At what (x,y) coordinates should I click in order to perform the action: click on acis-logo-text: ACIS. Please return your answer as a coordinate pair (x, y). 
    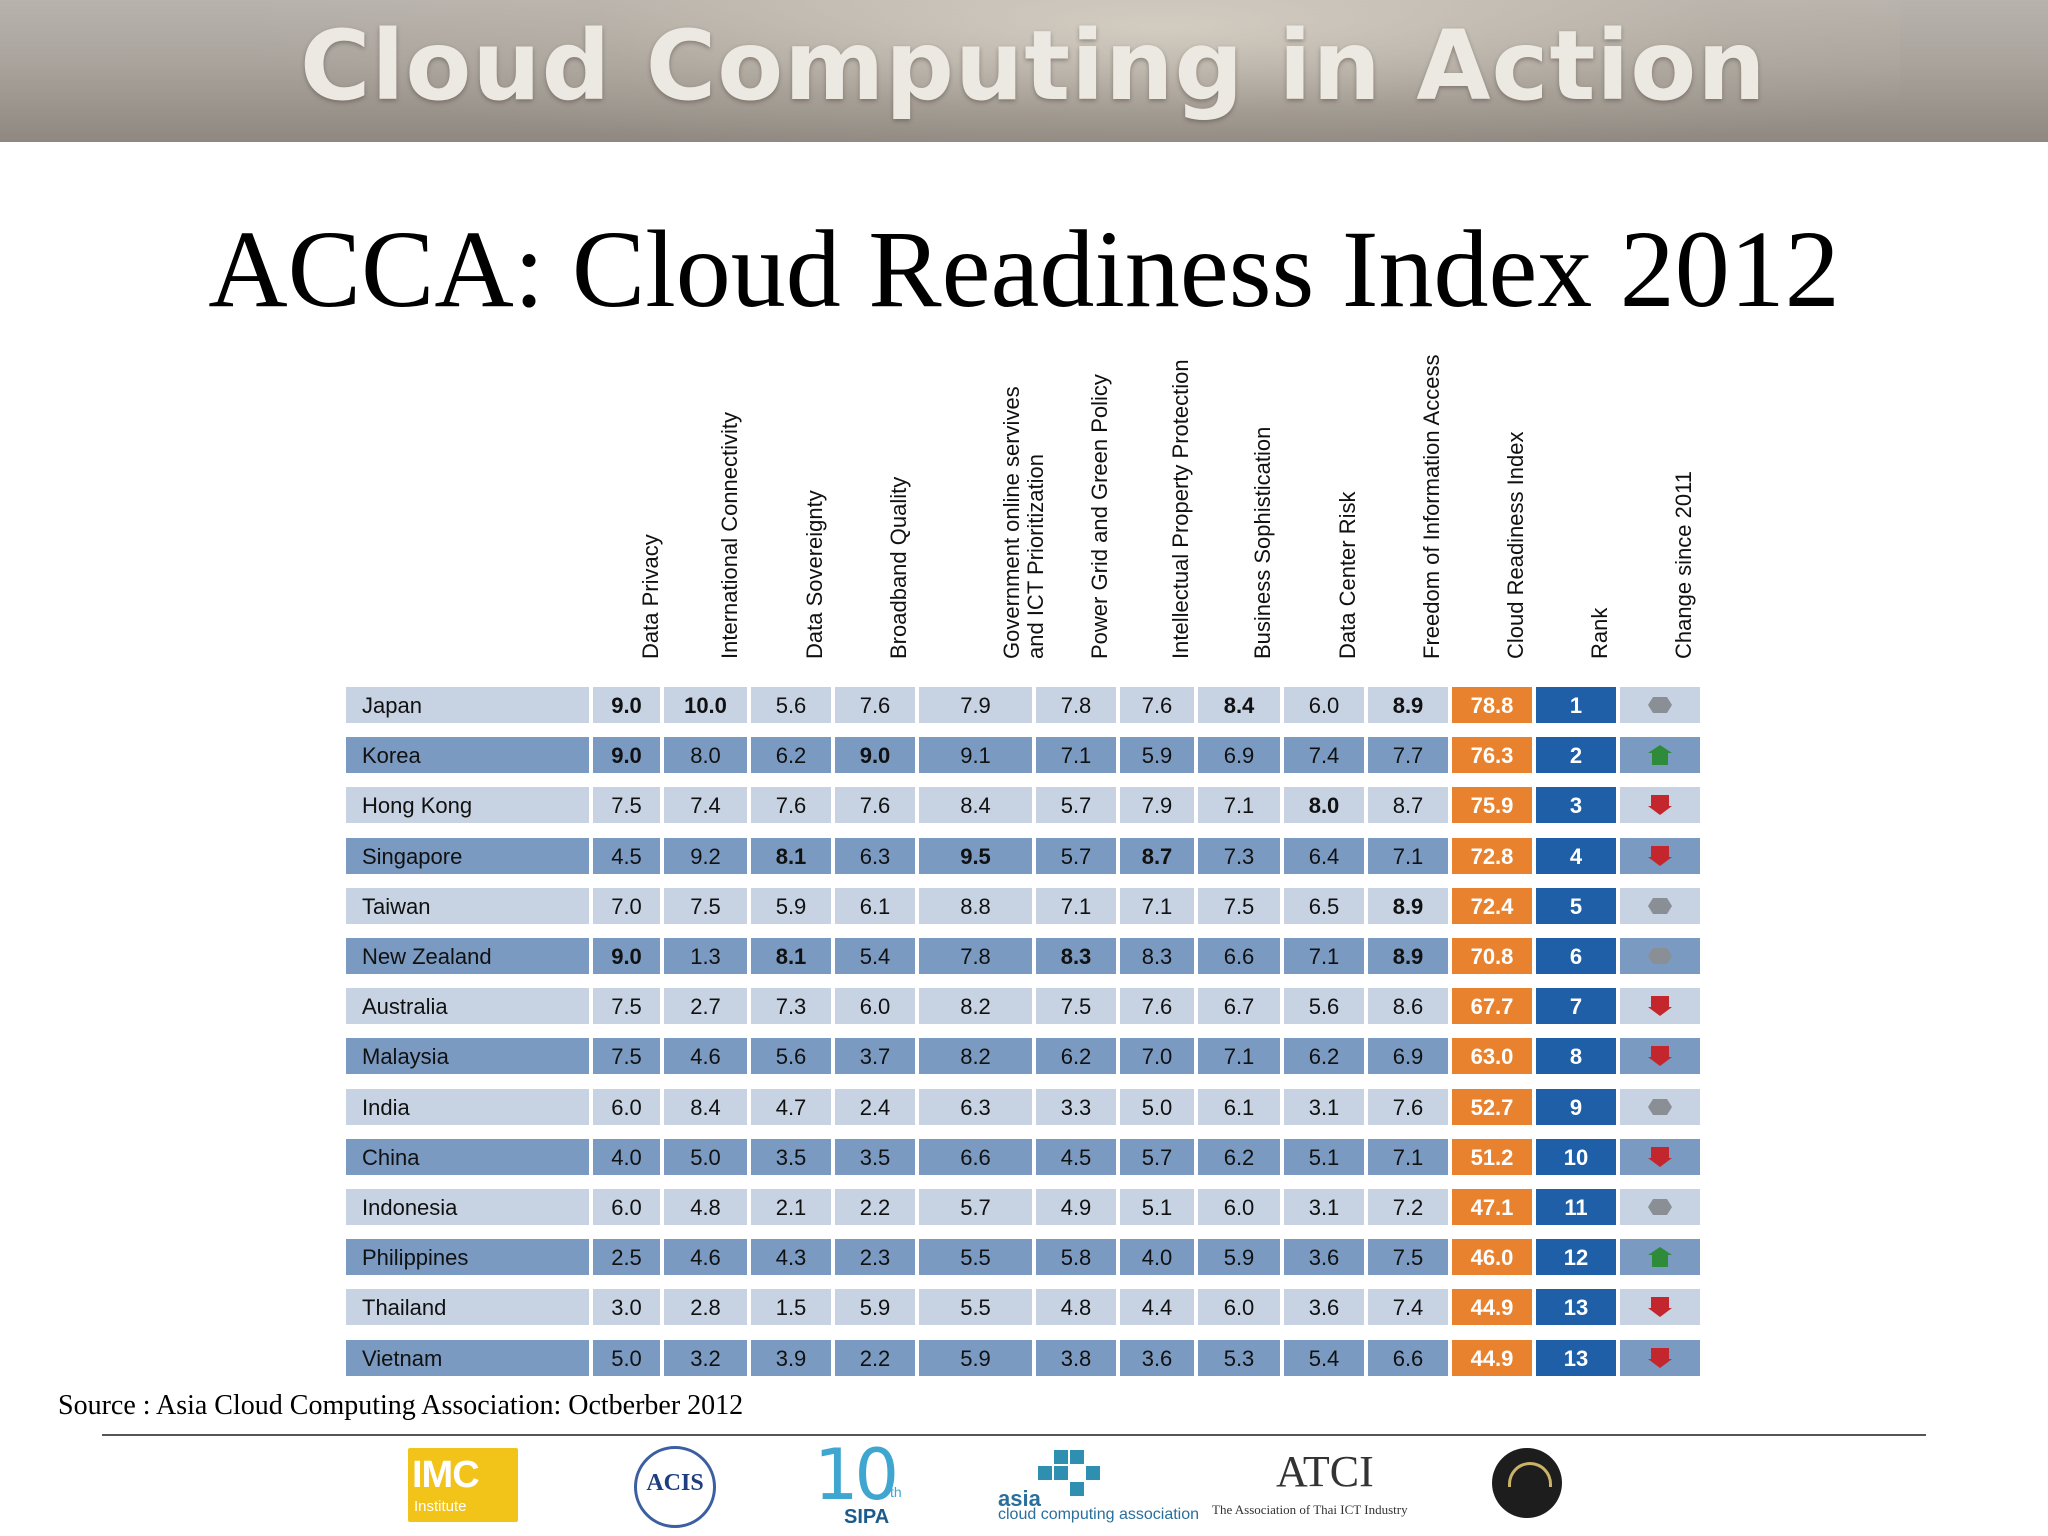
    Looking at the image, I should click on (675, 1483).